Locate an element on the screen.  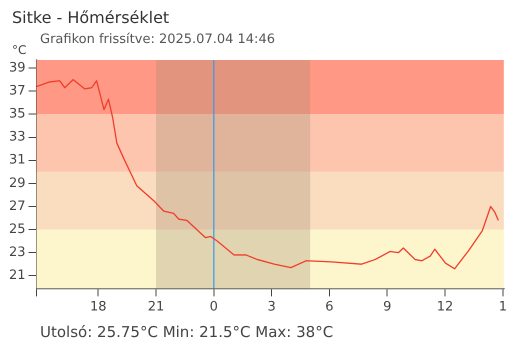
chart-subtitle: Grafikon frissítve: 2025.07.04 14:46 is located at coordinates (157, 39).